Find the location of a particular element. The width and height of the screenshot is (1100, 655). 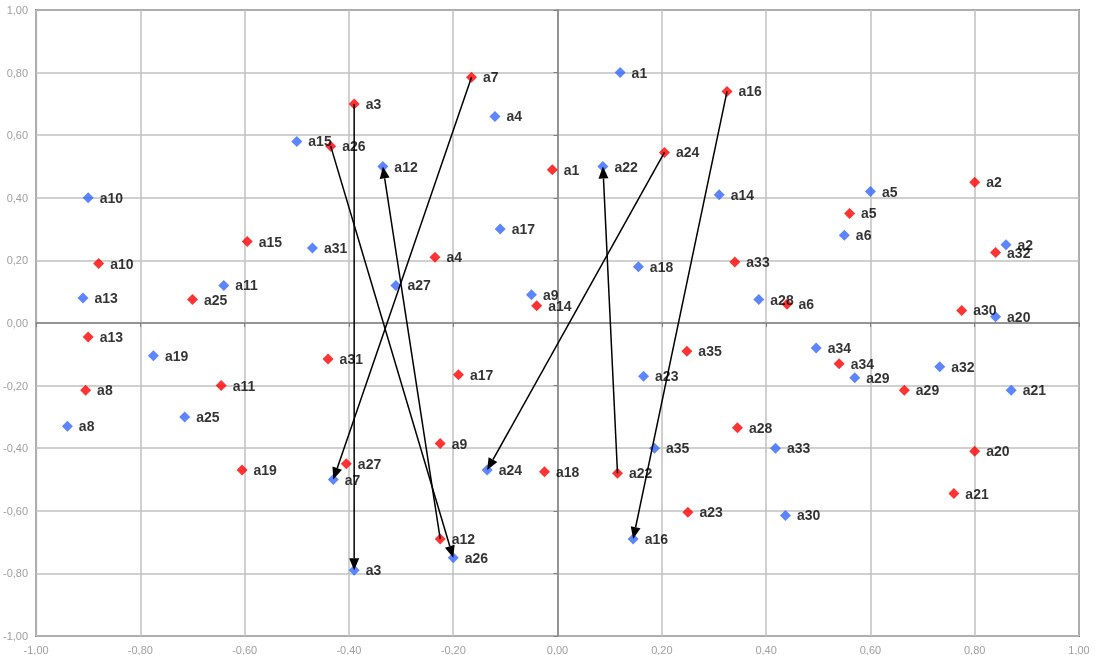

x-tick-label: 0,00 is located at coordinates (557, 649).